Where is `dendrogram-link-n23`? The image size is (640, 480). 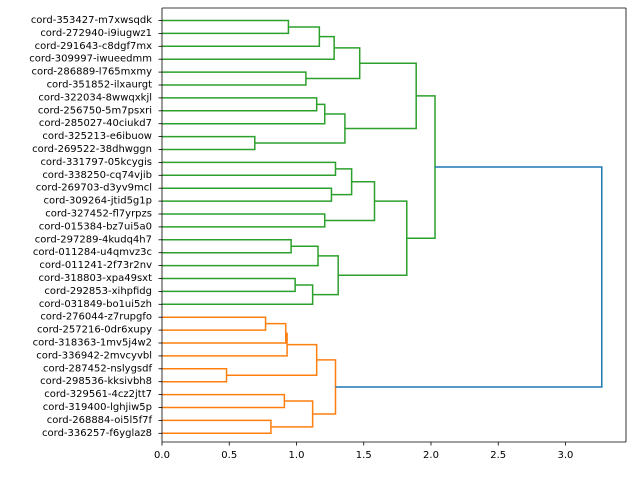
dendrogram-link-n23 is located at coordinates (214, 323).